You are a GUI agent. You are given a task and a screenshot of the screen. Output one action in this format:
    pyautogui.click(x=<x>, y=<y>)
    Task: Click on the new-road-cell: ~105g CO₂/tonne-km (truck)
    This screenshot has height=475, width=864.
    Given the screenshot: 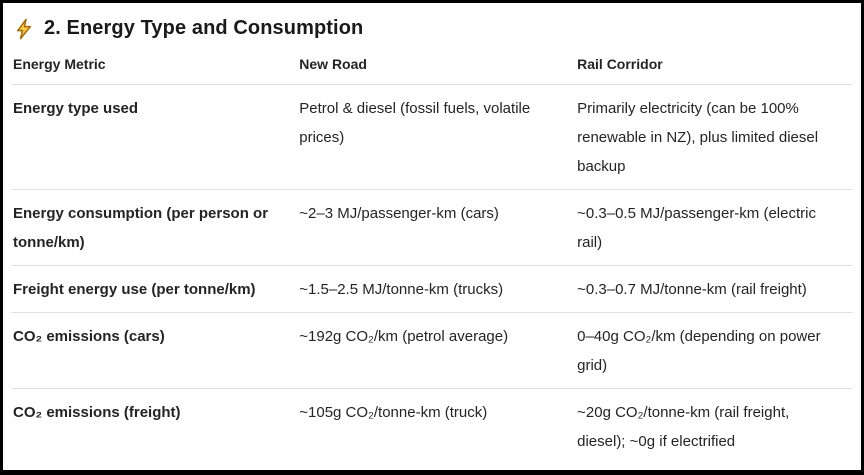 What is the action you would take?
    pyautogui.click(x=393, y=412)
    